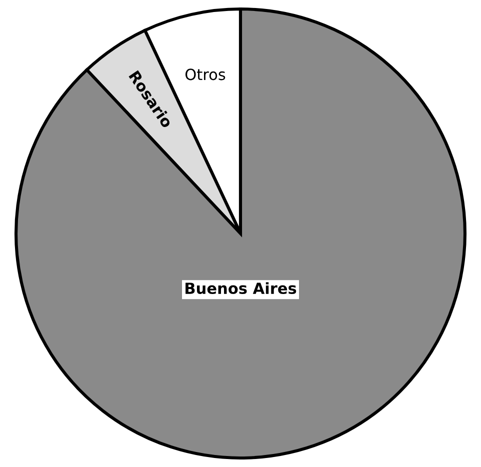 The image size is (481, 467). Describe the element at coordinates (241, 288) in the screenshot. I see `slice-label: Buenos Aires` at that location.